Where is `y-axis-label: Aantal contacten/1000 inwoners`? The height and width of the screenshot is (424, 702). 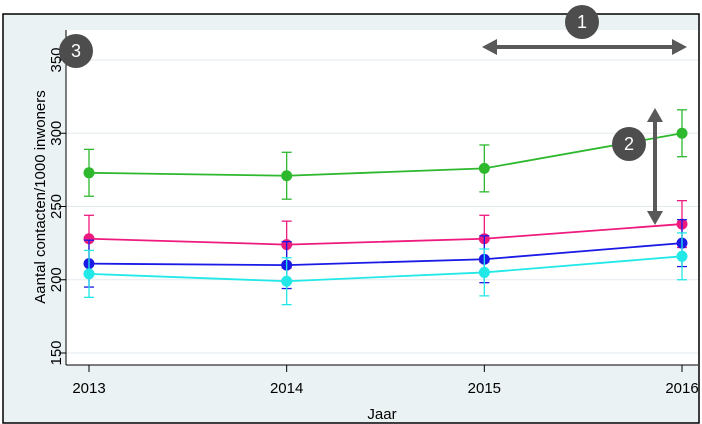
y-axis-label: Aantal contacten/1000 inwoners is located at coordinates (40, 196).